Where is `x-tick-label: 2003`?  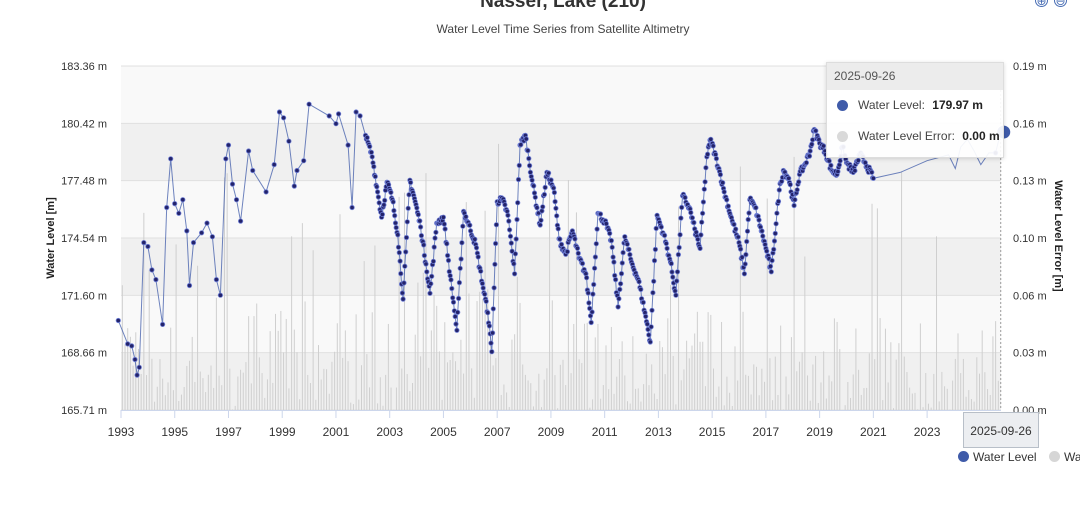
x-tick-label: 2003 is located at coordinates (389, 432).